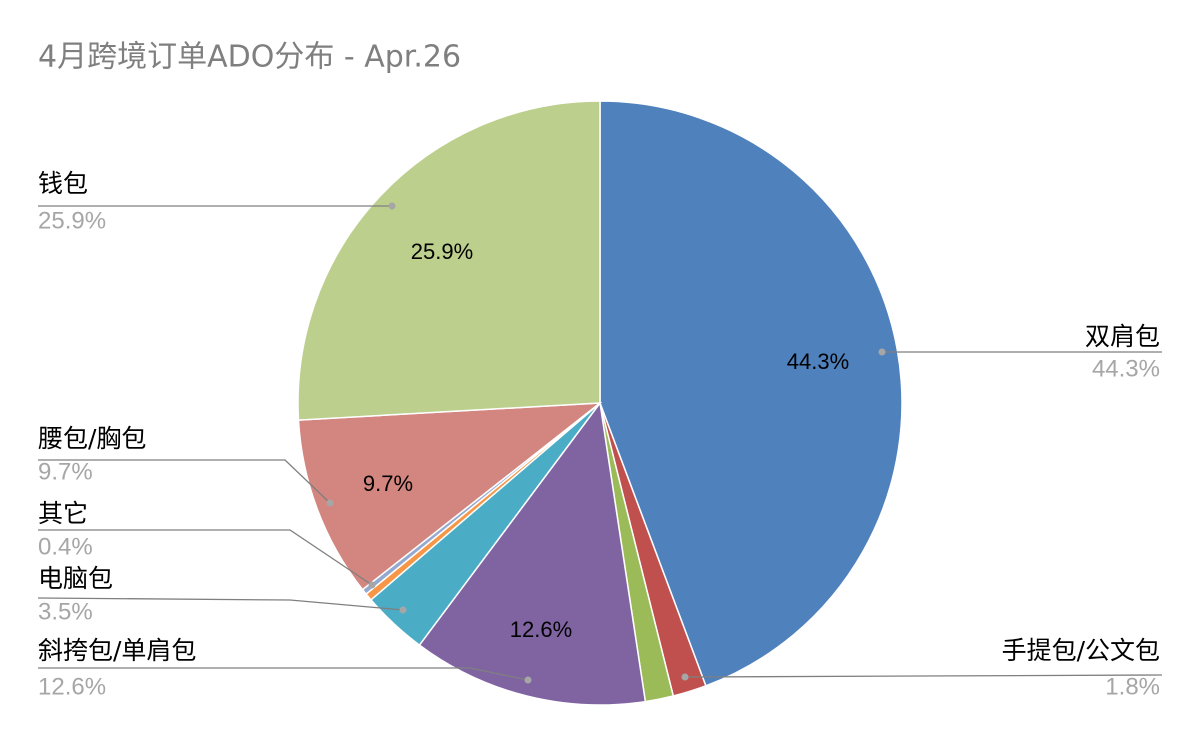  I want to click on inner-data-label: 44.3%, so click(818, 361).